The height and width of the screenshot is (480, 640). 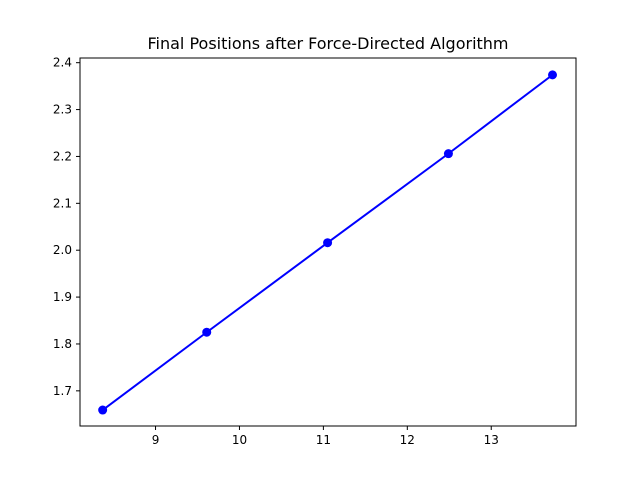 What do you see at coordinates (62, 344) in the screenshot?
I see `y-tick-label: 1.8` at bounding box center [62, 344].